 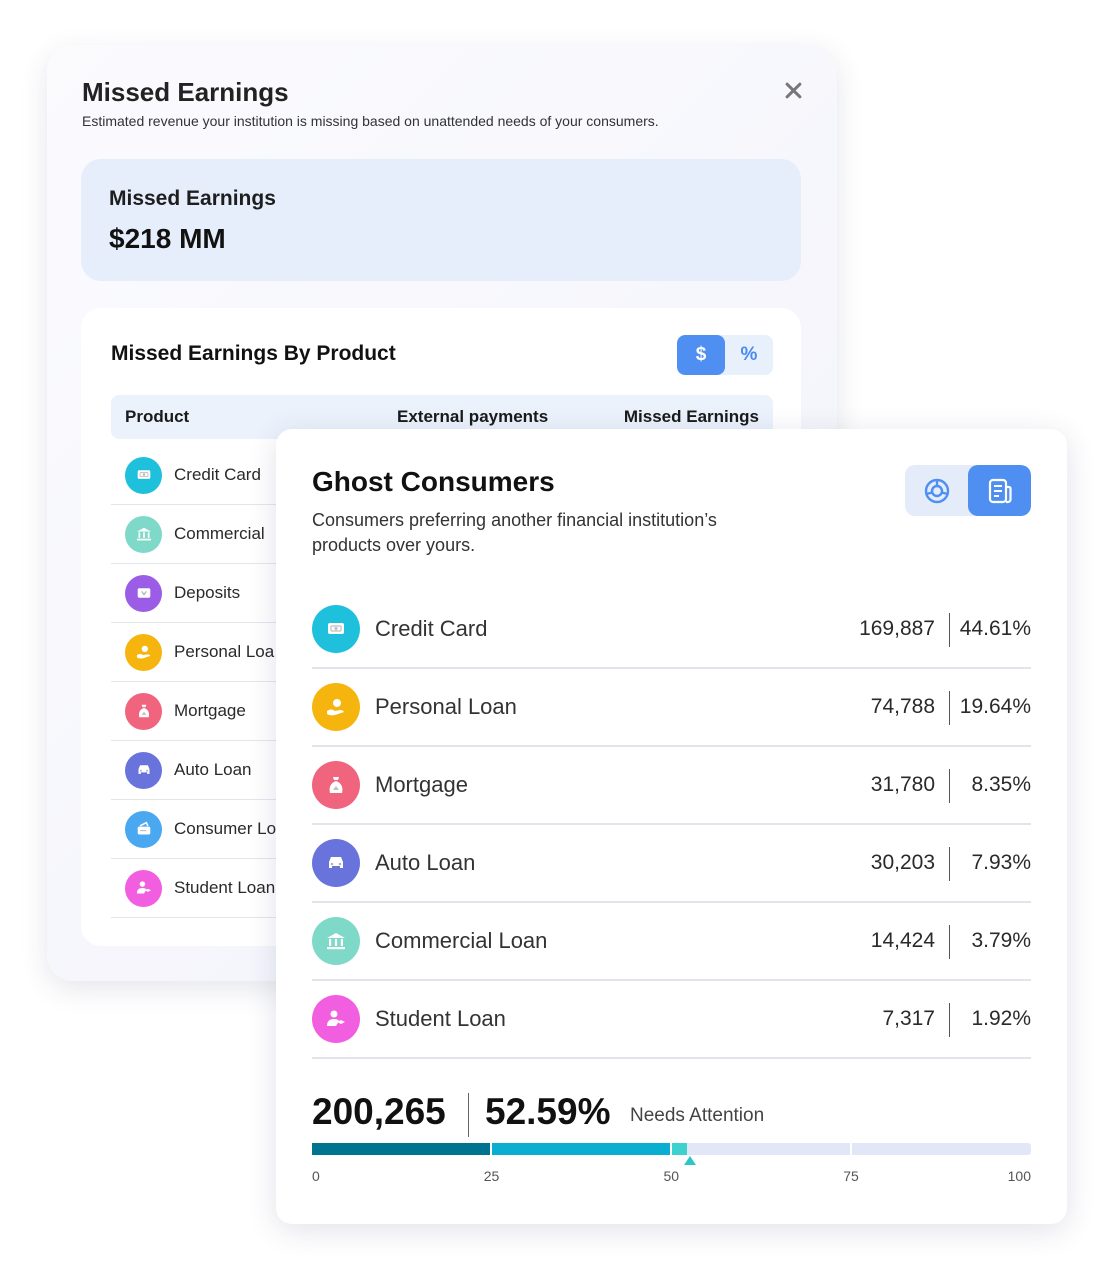 What do you see at coordinates (671, 708) in the screenshot?
I see `ghost-consumer-row: Personal Loan 74,788 19.64%` at bounding box center [671, 708].